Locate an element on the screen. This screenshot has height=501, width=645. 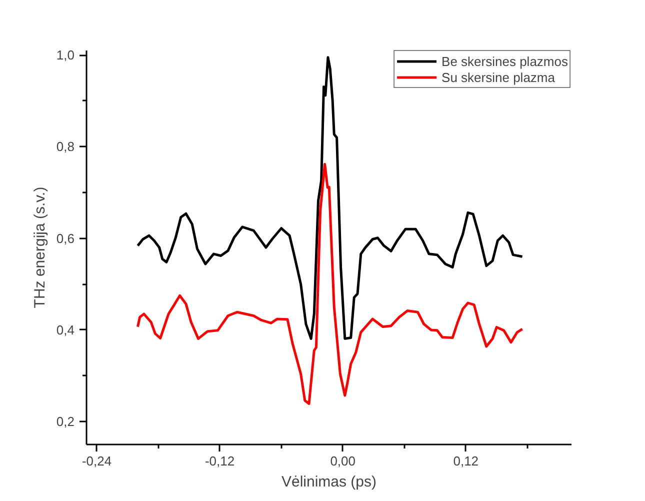
y-axis-title: THz energija (s.v.) is located at coordinates (39, 247).